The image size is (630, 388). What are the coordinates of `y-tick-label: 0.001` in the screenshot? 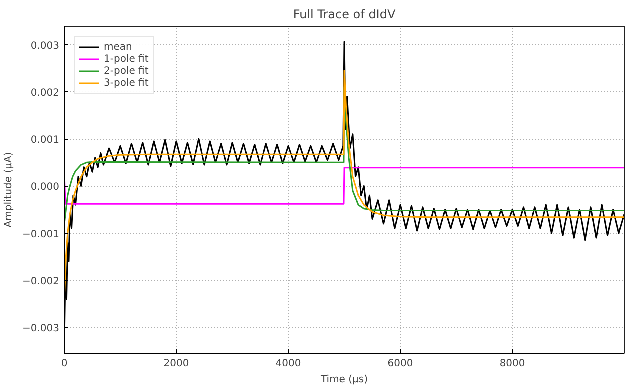 It's located at (45, 140).